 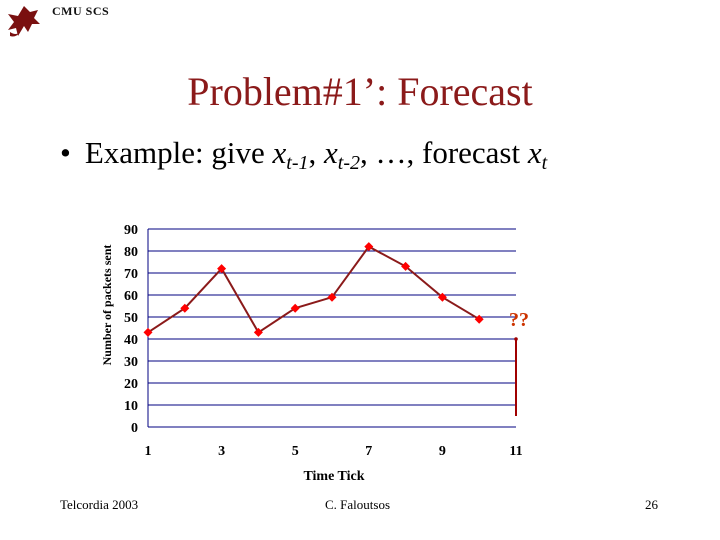 What do you see at coordinates (131, 252) in the screenshot?
I see `y-tick-80: 80` at bounding box center [131, 252].